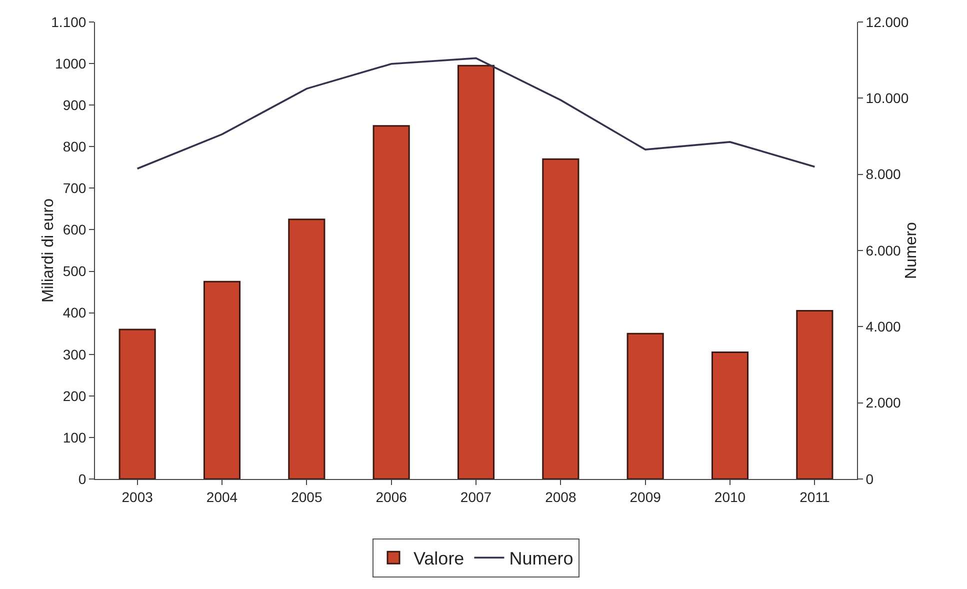  I want to click on y2-axis-title: Numero, so click(911, 250).